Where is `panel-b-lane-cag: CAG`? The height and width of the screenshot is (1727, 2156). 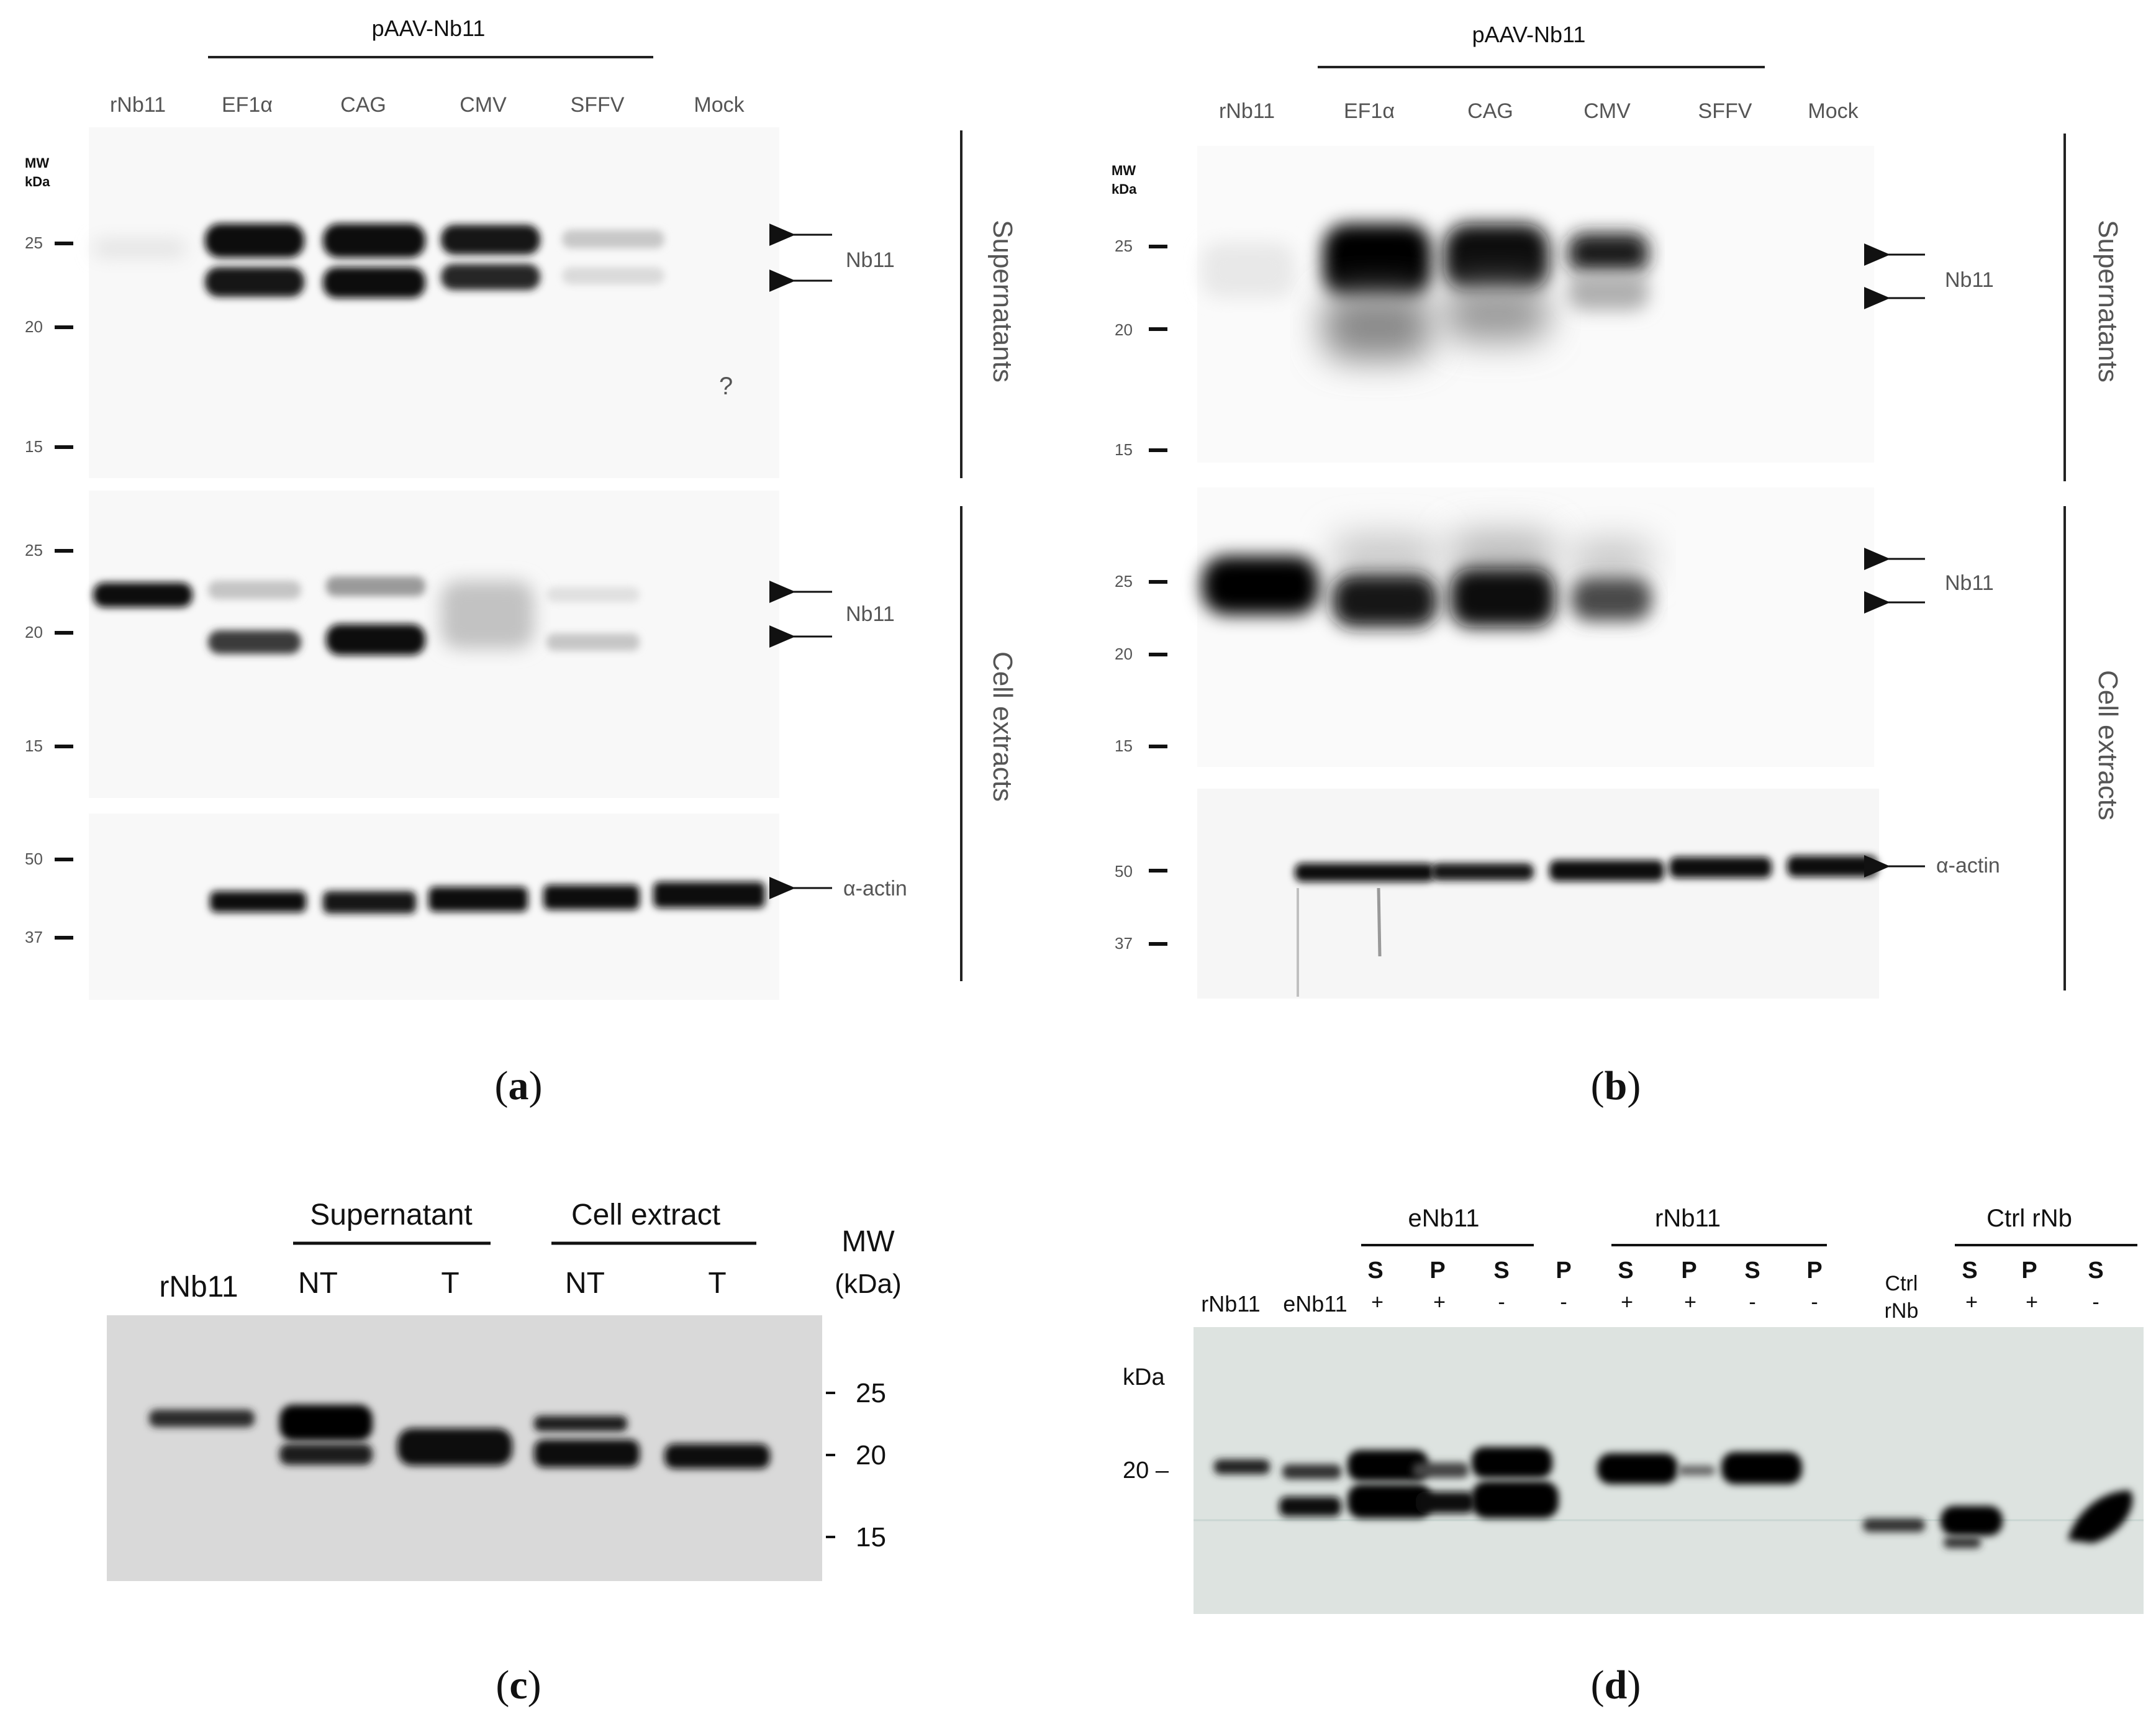
panel-b-lane-cag: CAG is located at coordinates (1490, 111).